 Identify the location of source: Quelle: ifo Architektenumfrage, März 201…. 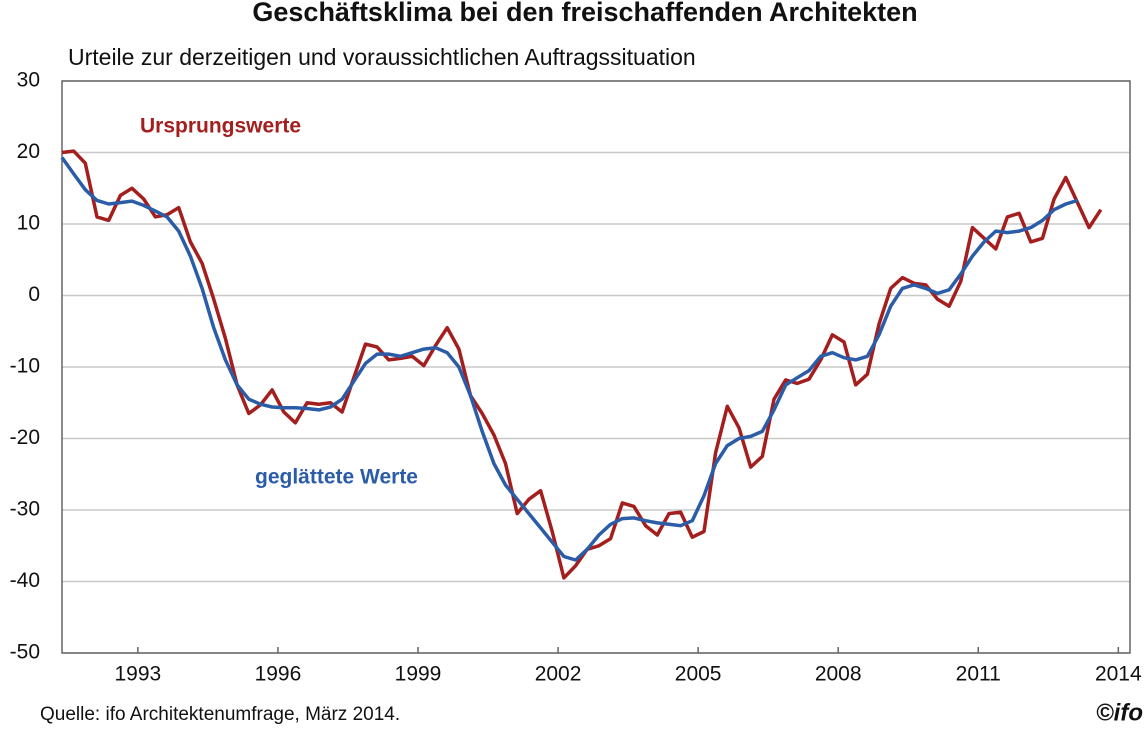
(220, 714).